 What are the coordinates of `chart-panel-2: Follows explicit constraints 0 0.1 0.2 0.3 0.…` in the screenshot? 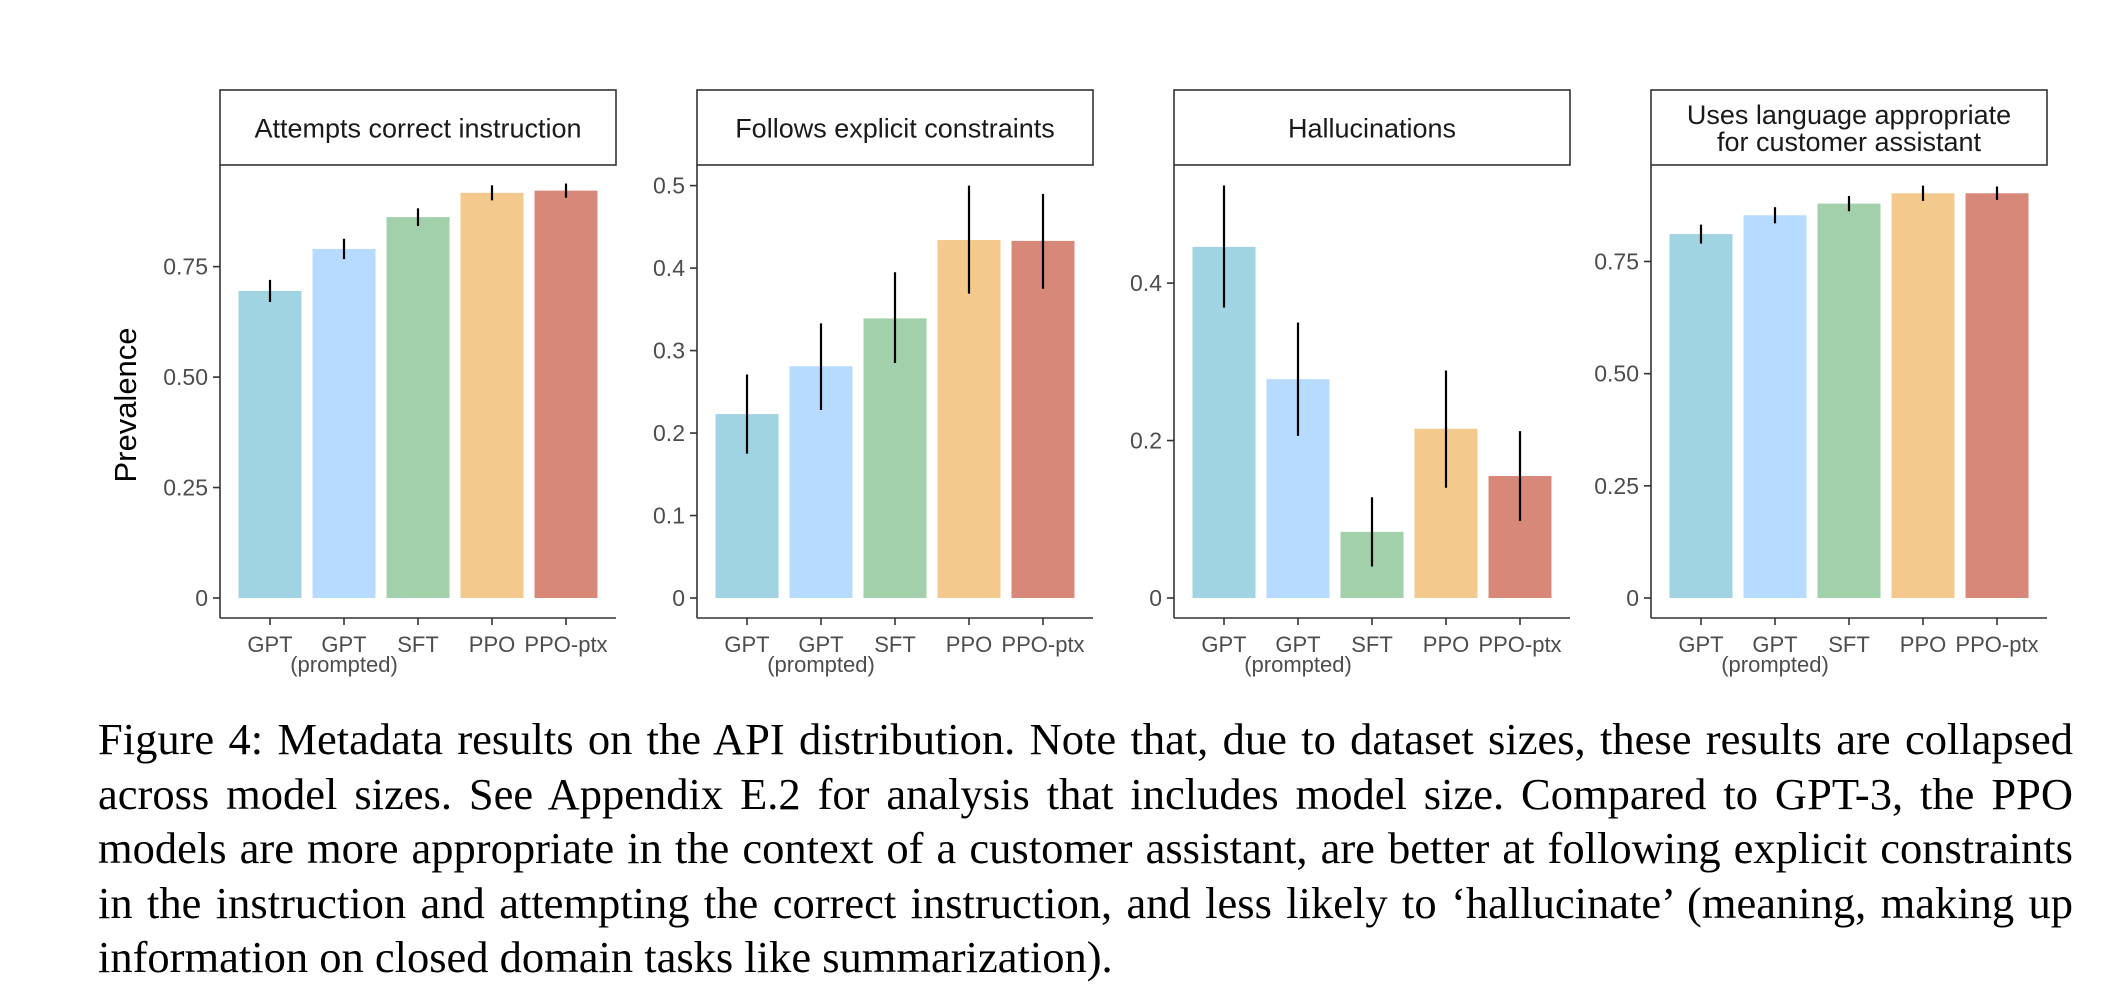 It's located at (873, 383).